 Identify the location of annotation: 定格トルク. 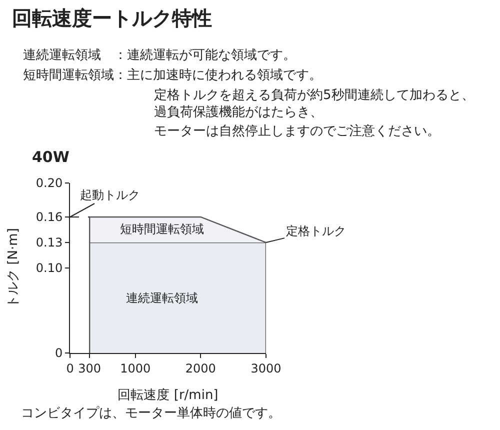
(316, 231).